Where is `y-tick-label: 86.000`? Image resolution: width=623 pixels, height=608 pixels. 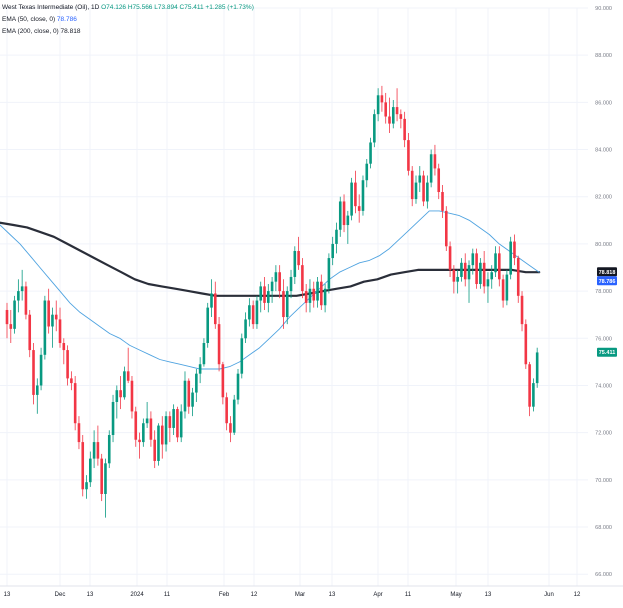
y-tick-label: 86.000 is located at coordinates (603, 103).